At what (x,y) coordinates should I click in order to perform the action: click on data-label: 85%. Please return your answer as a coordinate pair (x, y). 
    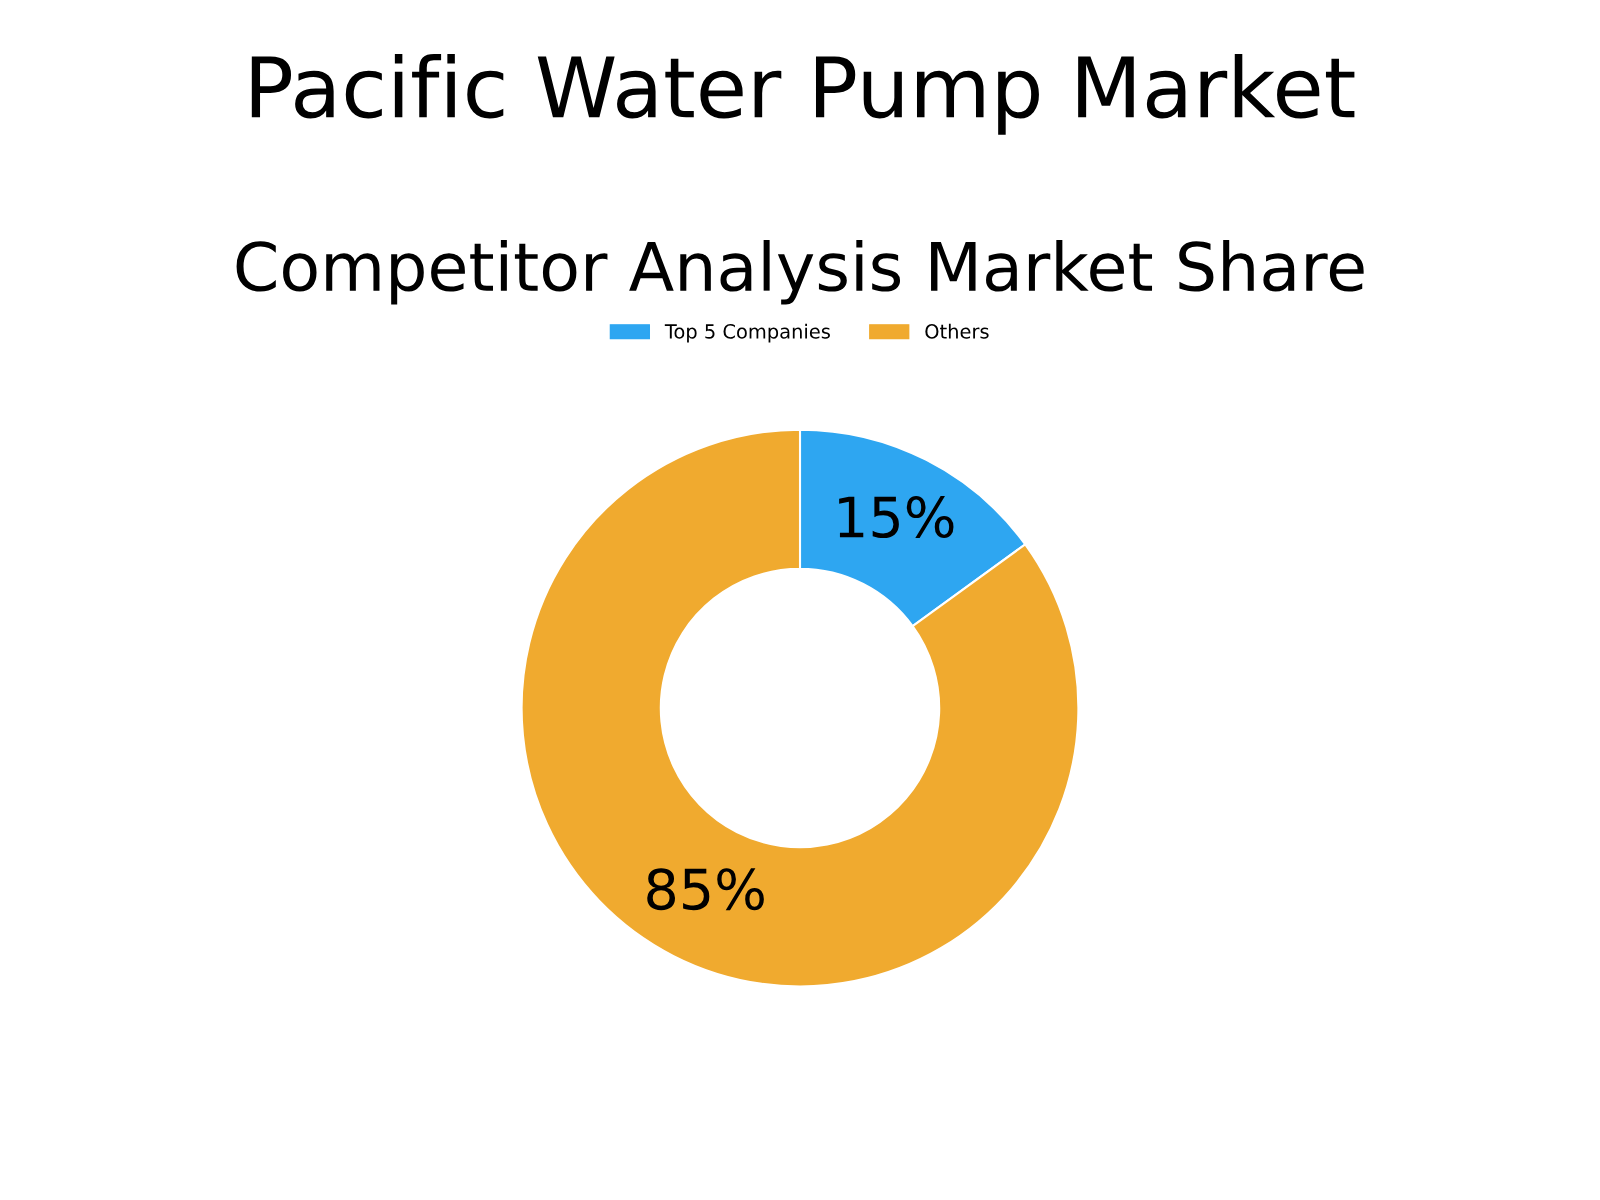
    Looking at the image, I should click on (705, 889).